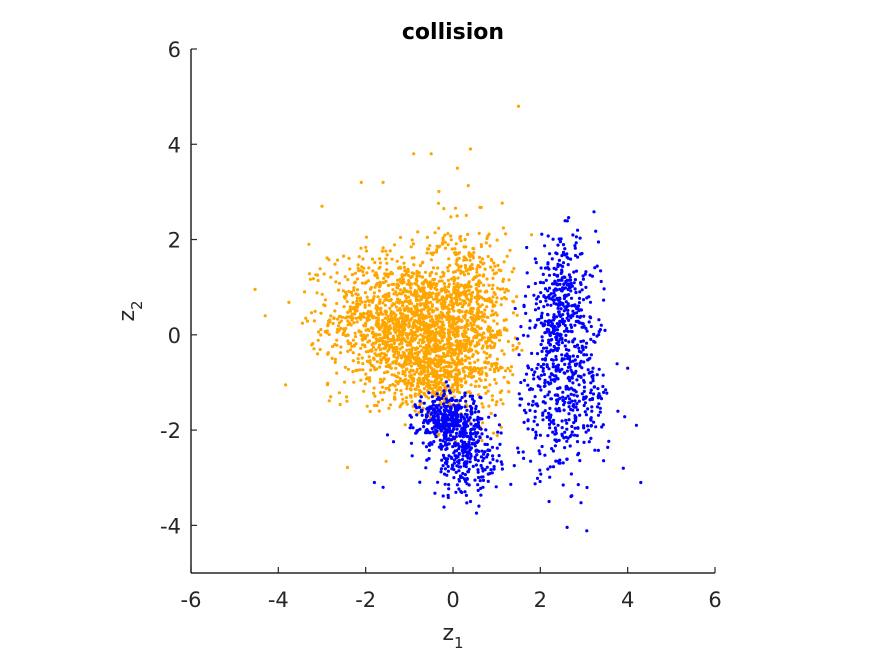 Image resolution: width=875 pixels, height=656 pixels. Describe the element at coordinates (509, 392) in the screenshot. I see `point-s1-2027` at that location.